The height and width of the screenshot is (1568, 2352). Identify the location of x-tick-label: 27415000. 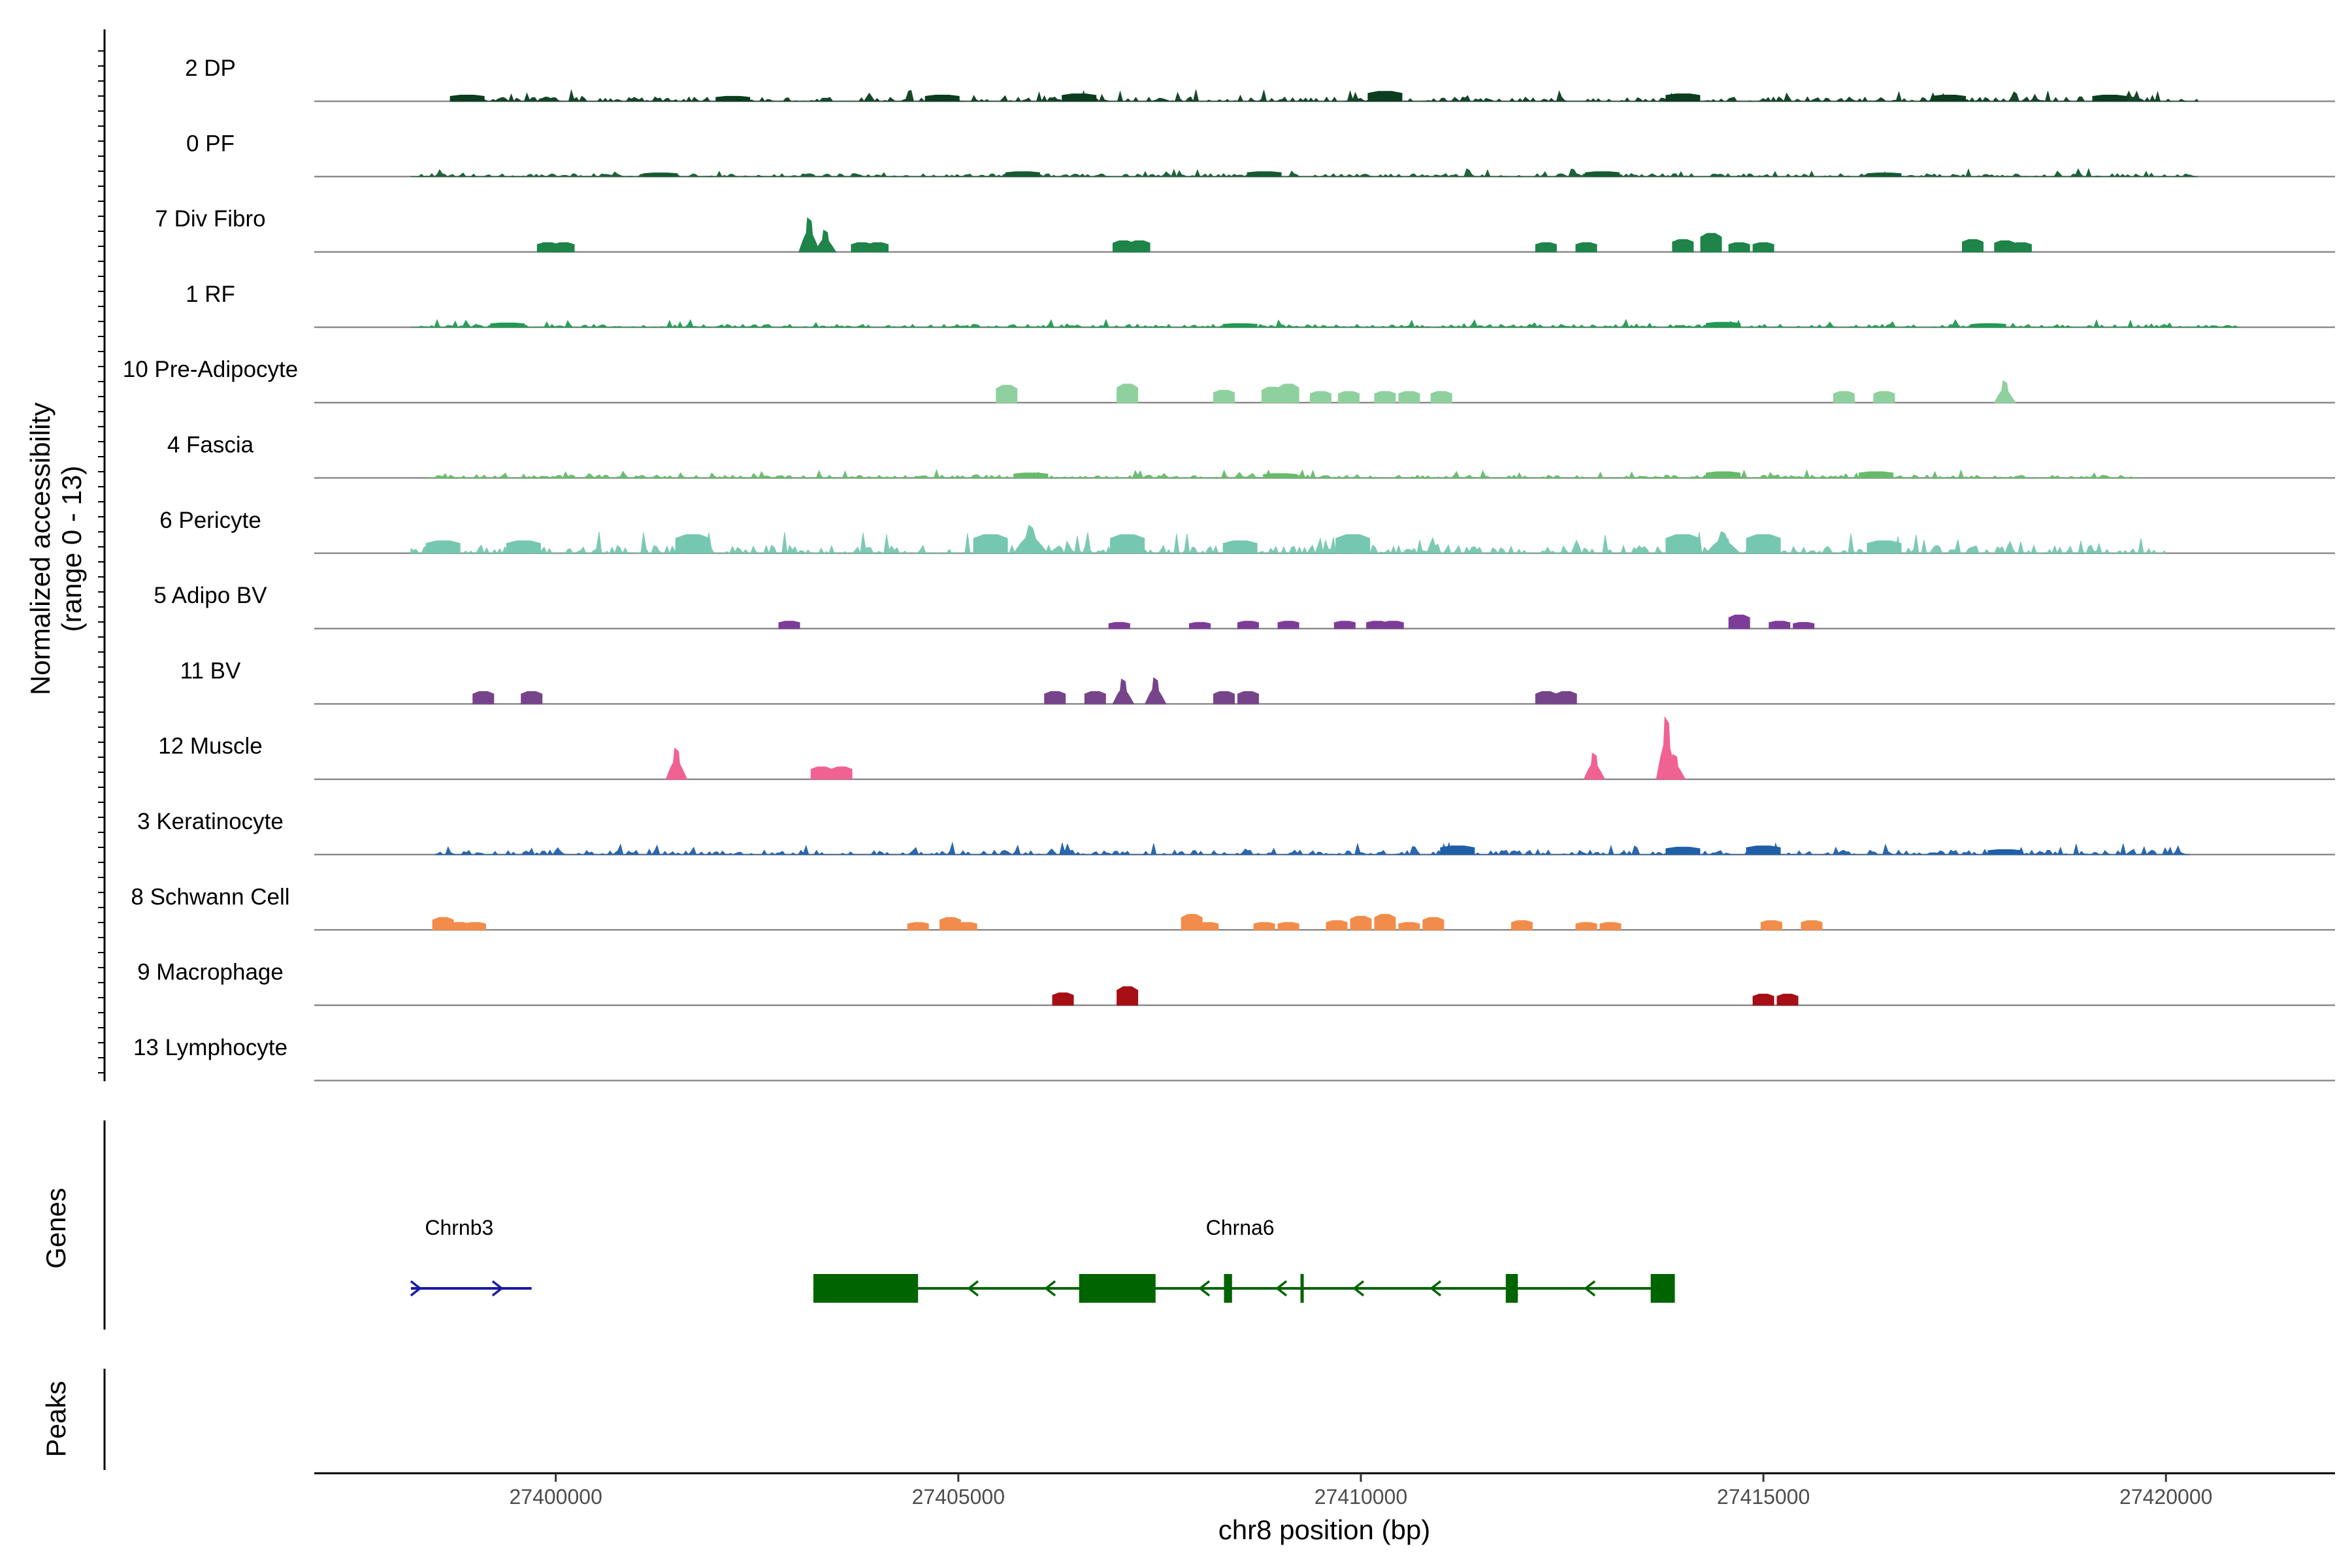
(1763, 1497).